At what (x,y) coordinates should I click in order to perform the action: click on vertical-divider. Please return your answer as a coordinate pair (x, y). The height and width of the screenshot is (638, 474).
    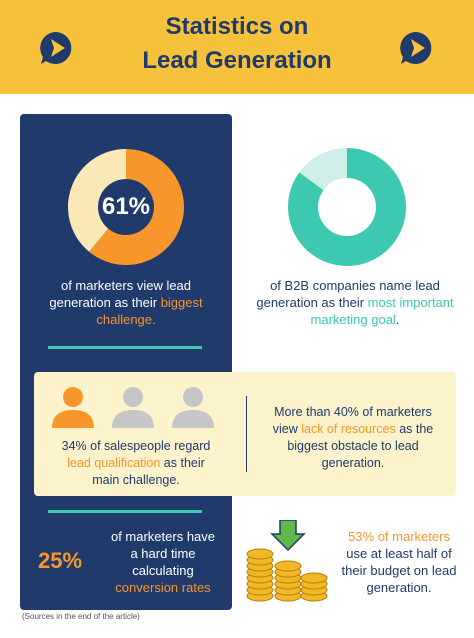
    Looking at the image, I should click on (246, 434).